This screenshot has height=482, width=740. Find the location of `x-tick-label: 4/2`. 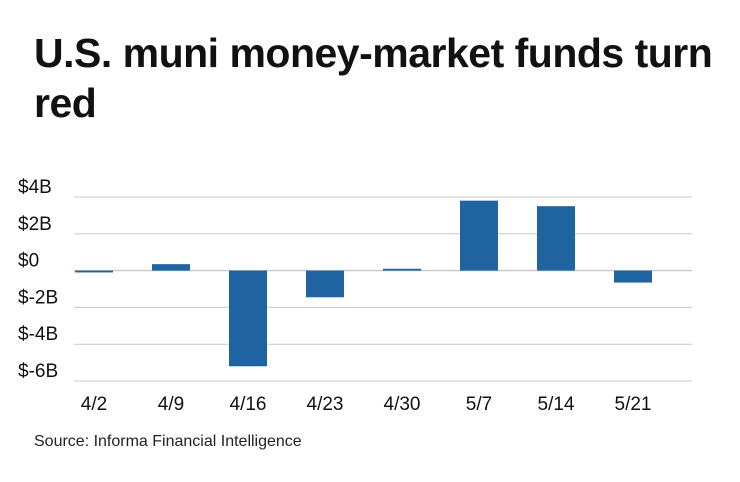

x-tick-label: 4/2 is located at coordinates (94, 404).